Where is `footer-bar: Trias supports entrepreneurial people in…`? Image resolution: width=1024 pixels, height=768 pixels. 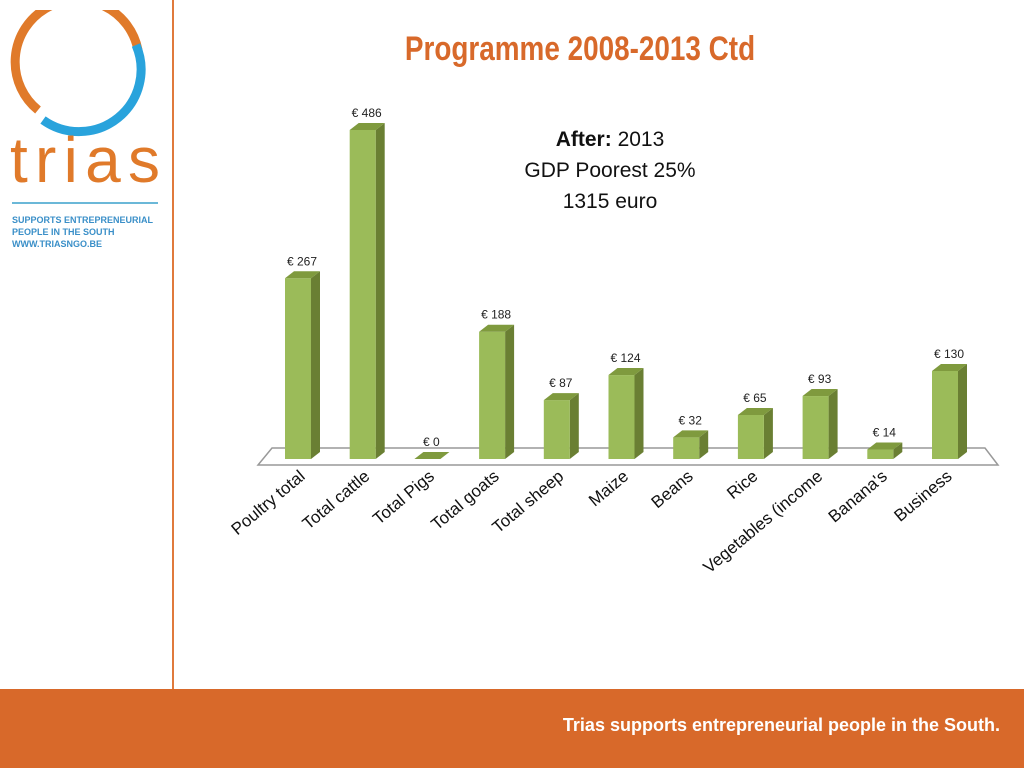
footer-bar: Trias supports entrepreneurial people in… is located at coordinates (512, 728).